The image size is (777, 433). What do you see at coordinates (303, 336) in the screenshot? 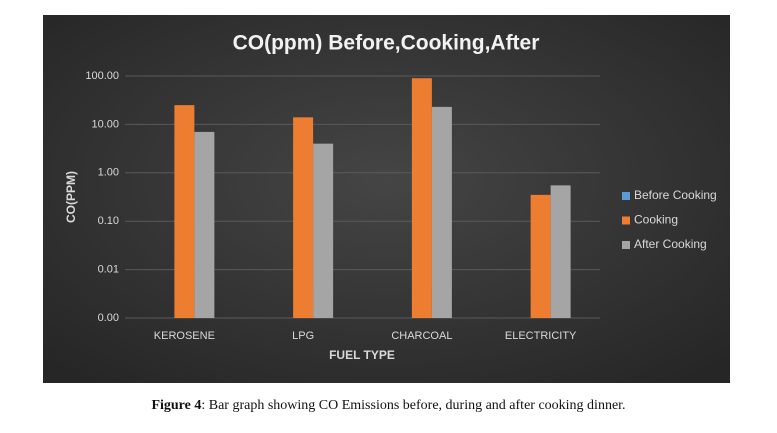
I see `x-tick-label: LPG` at bounding box center [303, 336].